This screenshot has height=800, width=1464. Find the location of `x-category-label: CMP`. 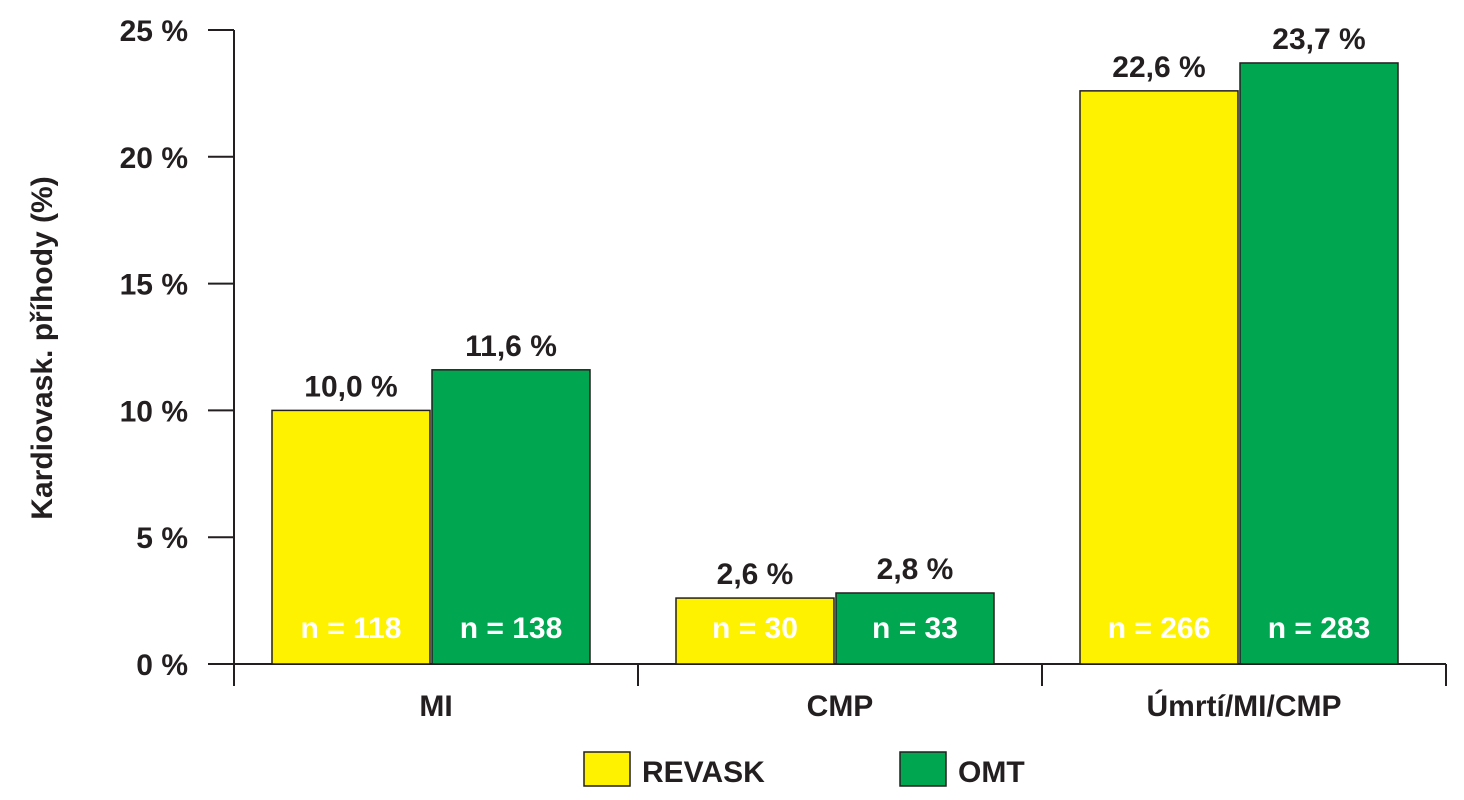

x-category-label: CMP is located at coordinates (840, 706).